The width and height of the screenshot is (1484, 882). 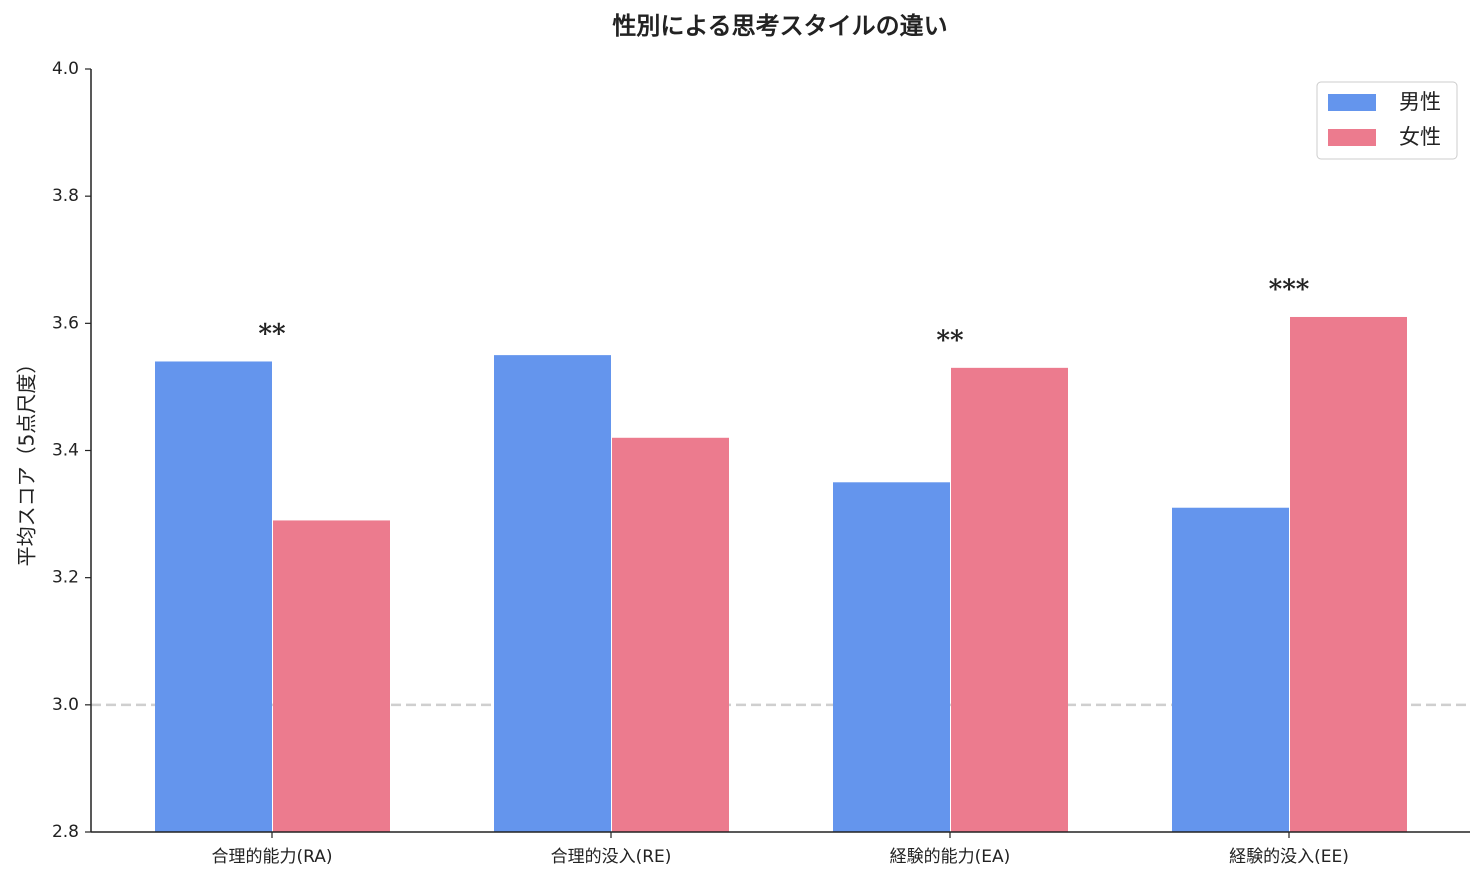 I want to click on x-tick-label: 合理的能力(RA), so click(x=271, y=857).